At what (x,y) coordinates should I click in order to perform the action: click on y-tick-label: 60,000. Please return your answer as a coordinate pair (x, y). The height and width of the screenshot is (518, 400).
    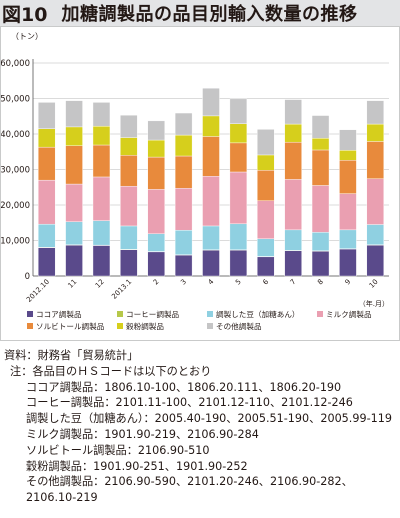
    Looking at the image, I should click on (15, 64).